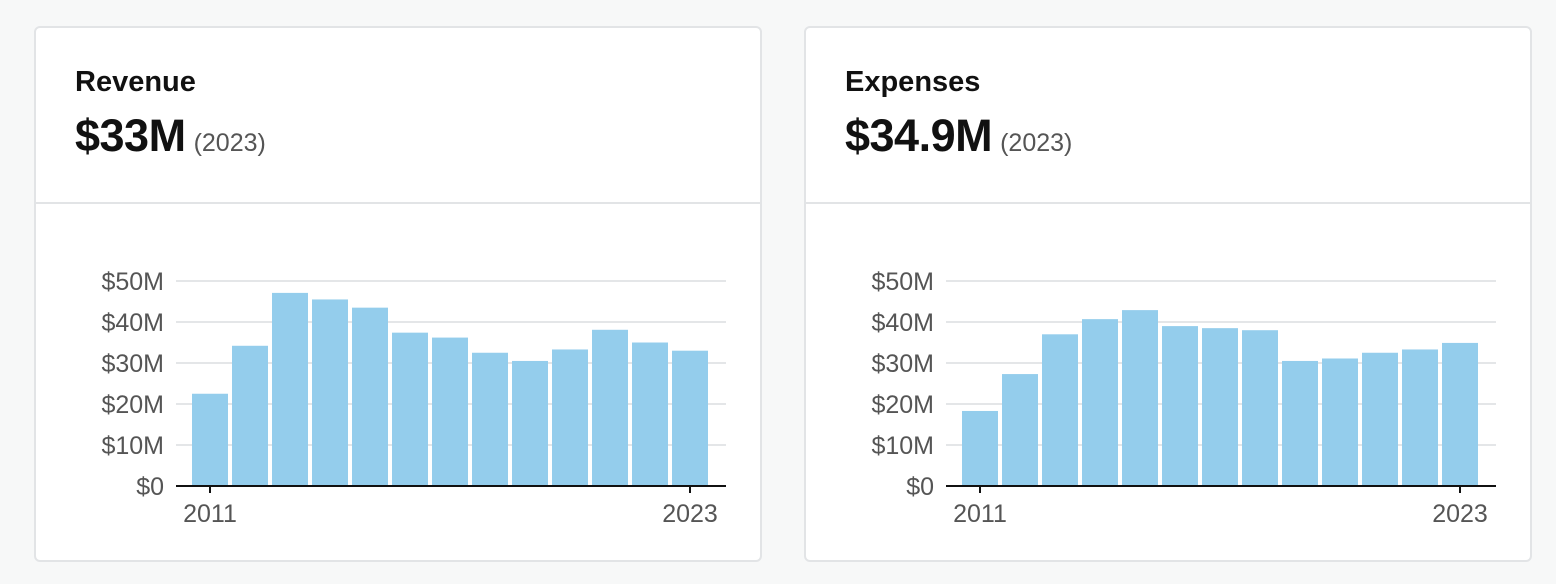 The width and height of the screenshot is (1556, 584). What do you see at coordinates (913, 82) in the screenshot?
I see `card-title: Expenses` at bounding box center [913, 82].